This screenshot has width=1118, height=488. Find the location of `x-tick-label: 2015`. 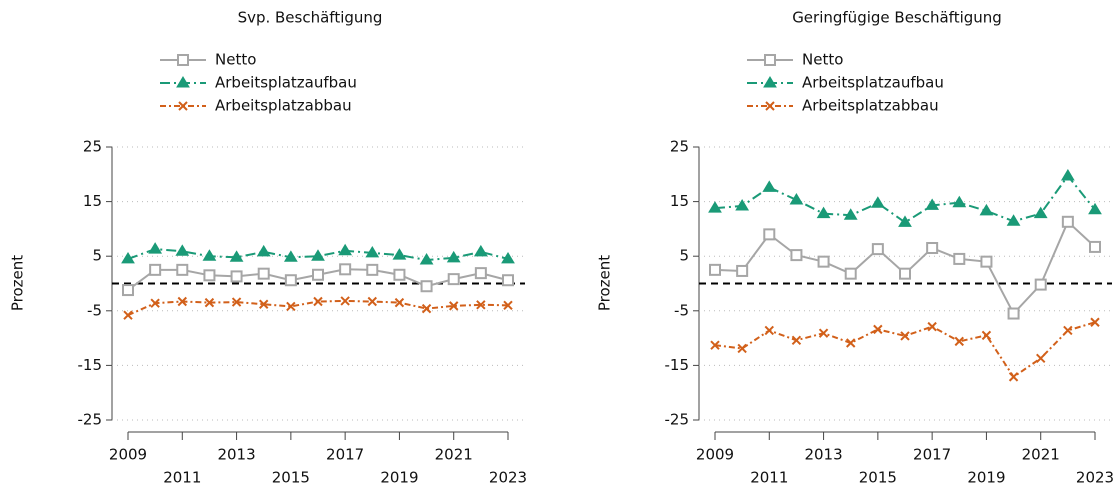

x-tick-label: 2015 is located at coordinates (291, 478).